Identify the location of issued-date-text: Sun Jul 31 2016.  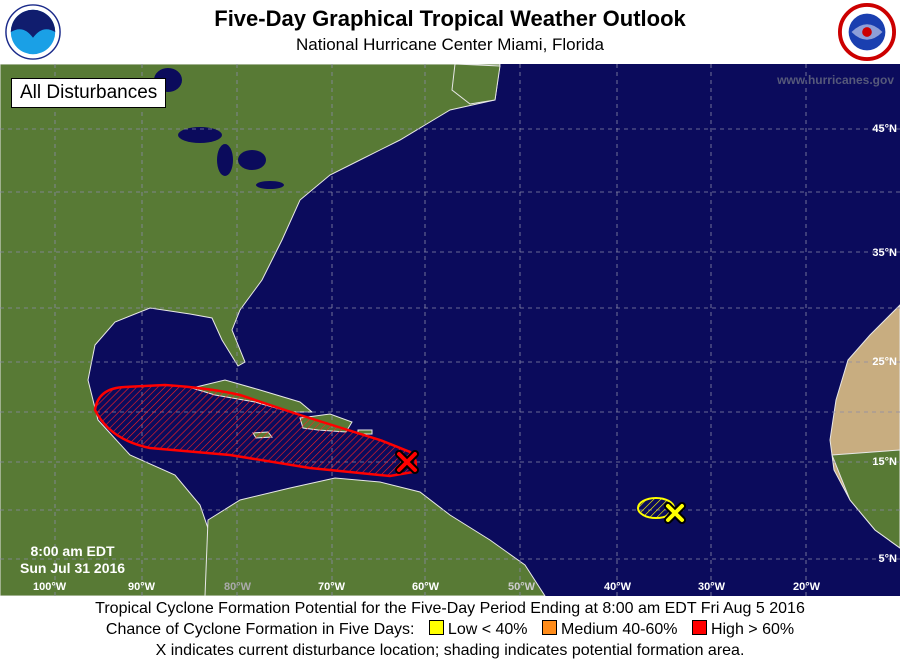
(73, 568).